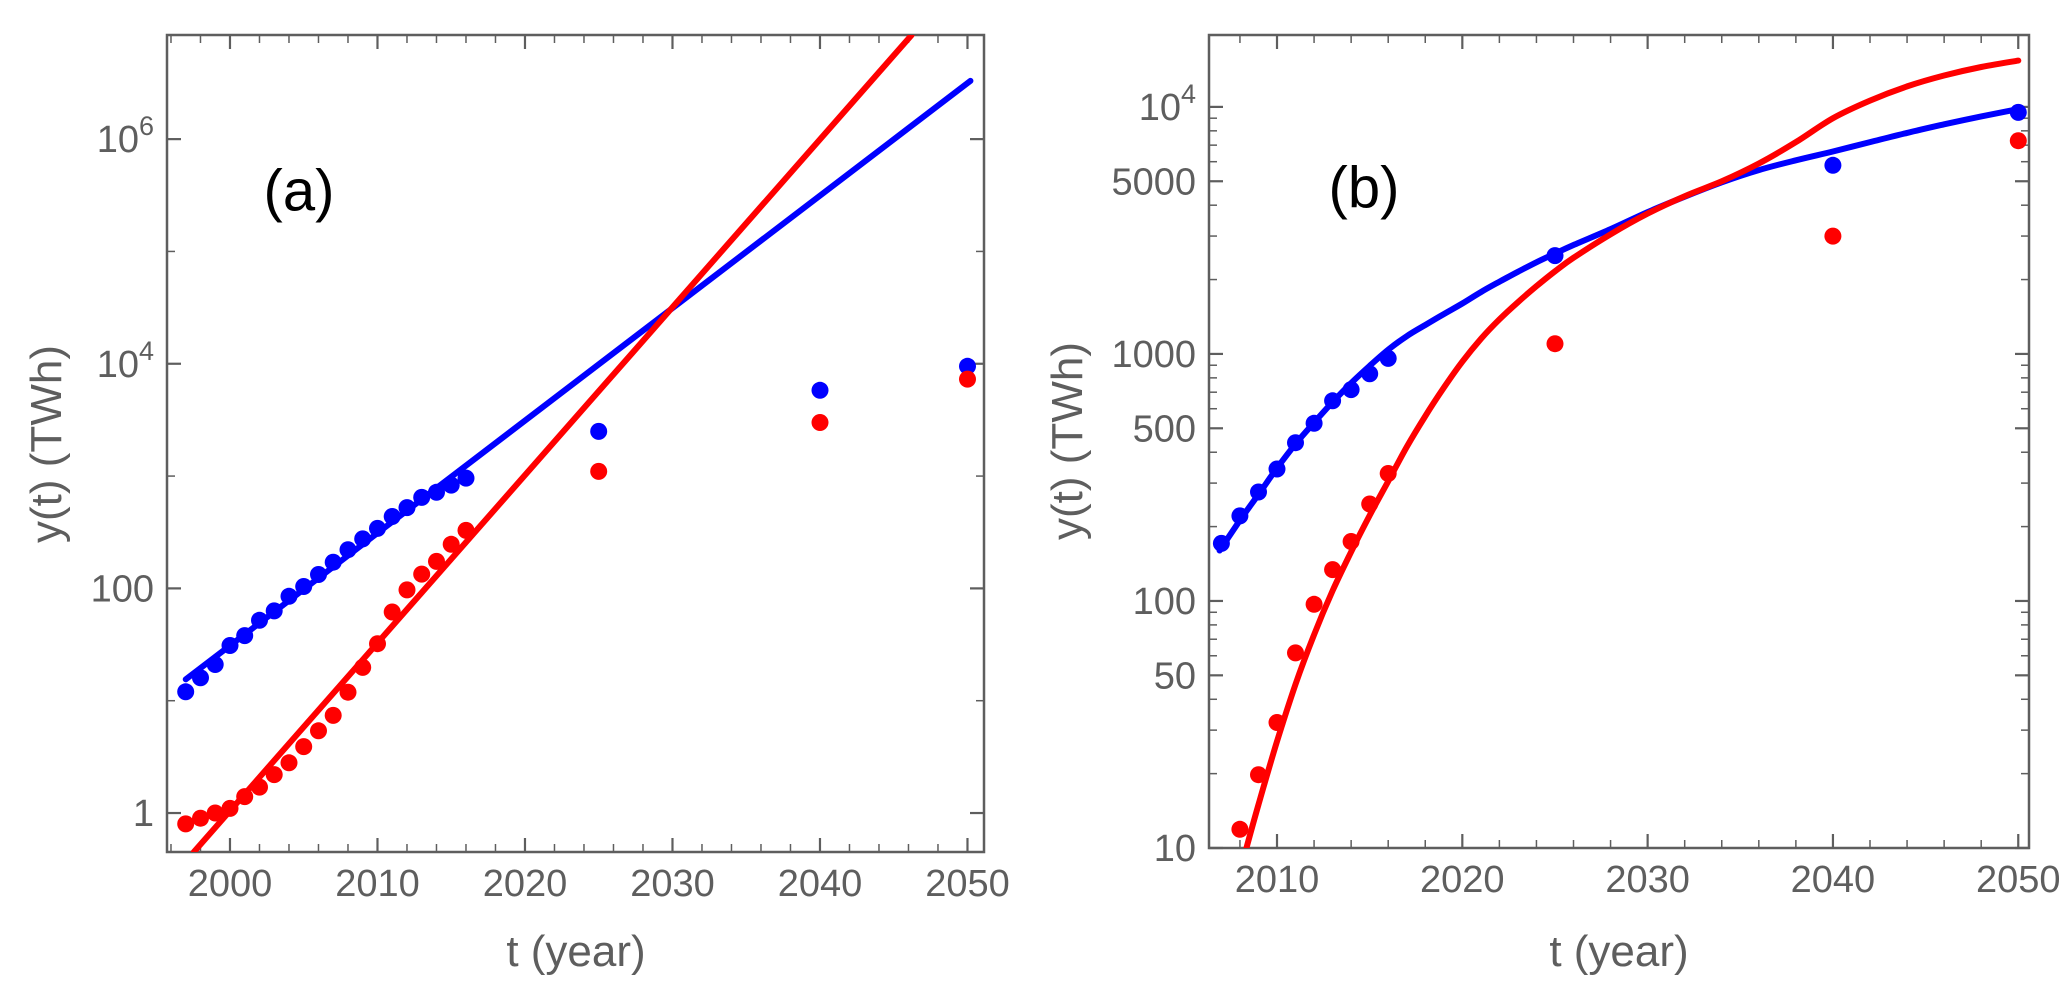 The width and height of the screenshot is (2067, 991). What do you see at coordinates (333, 715) in the screenshot?
I see `data-point-red-2007` at bounding box center [333, 715].